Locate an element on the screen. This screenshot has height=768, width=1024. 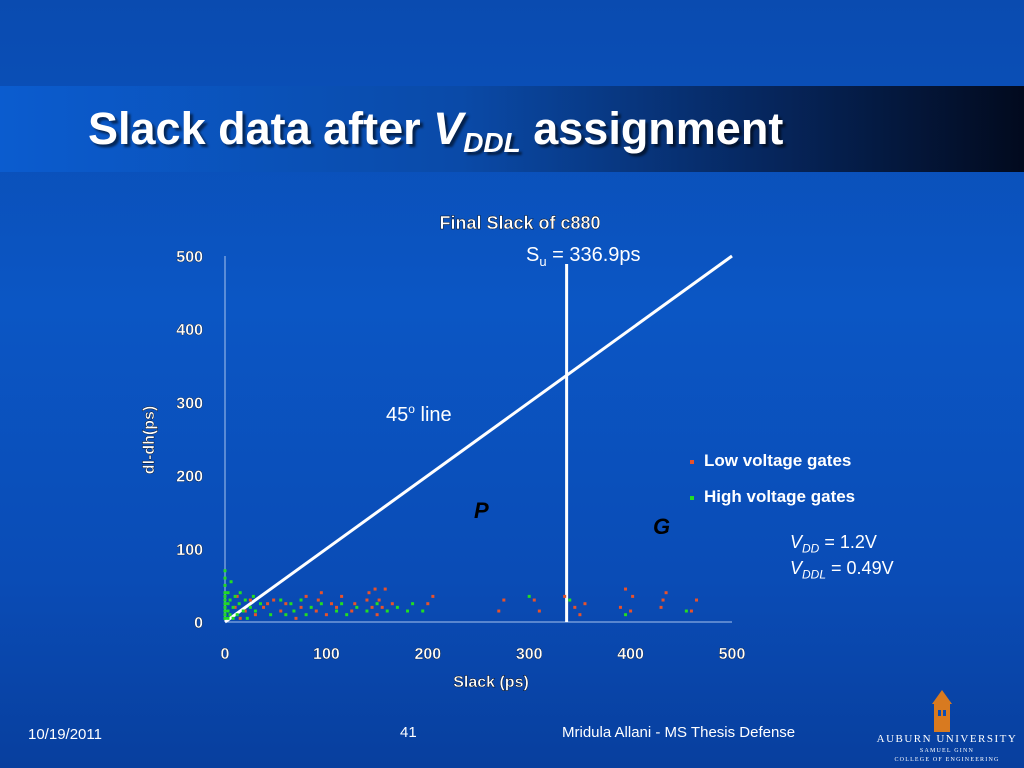
y-tick-label: 400 is located at coordinates (189, 330).